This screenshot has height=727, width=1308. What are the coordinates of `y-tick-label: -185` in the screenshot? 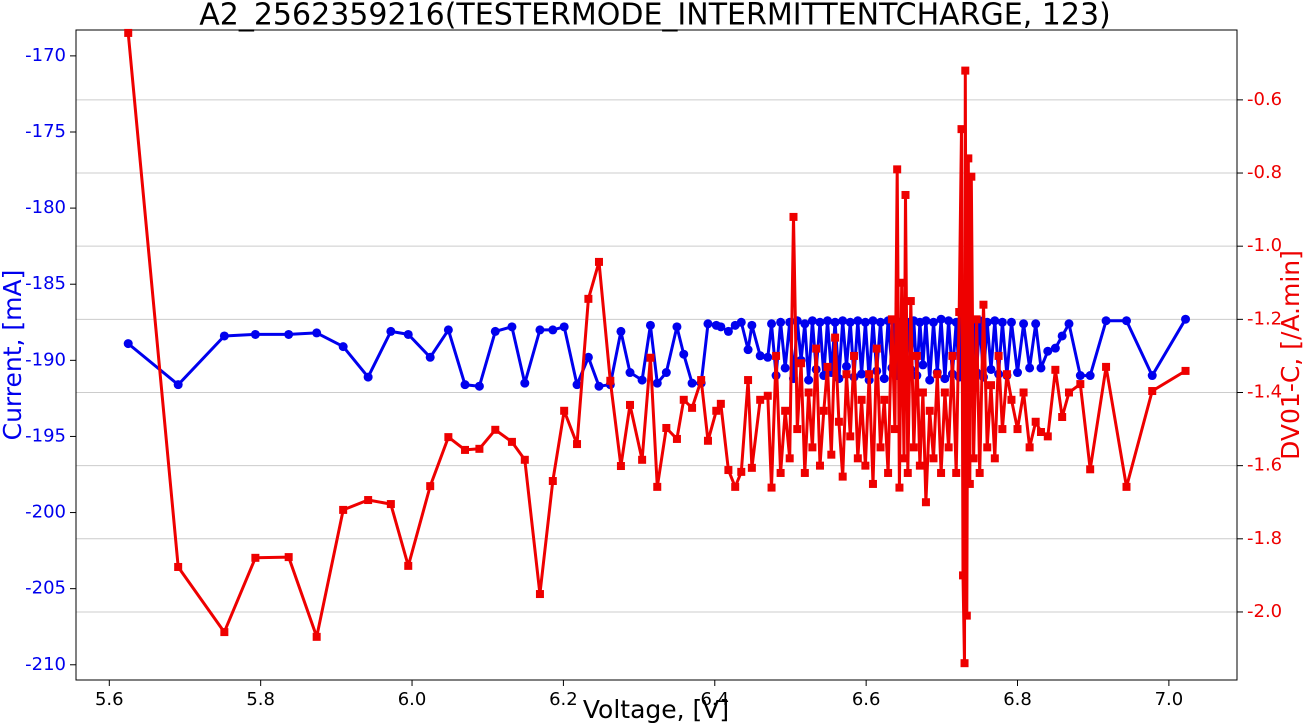 It's located at (45, 283).